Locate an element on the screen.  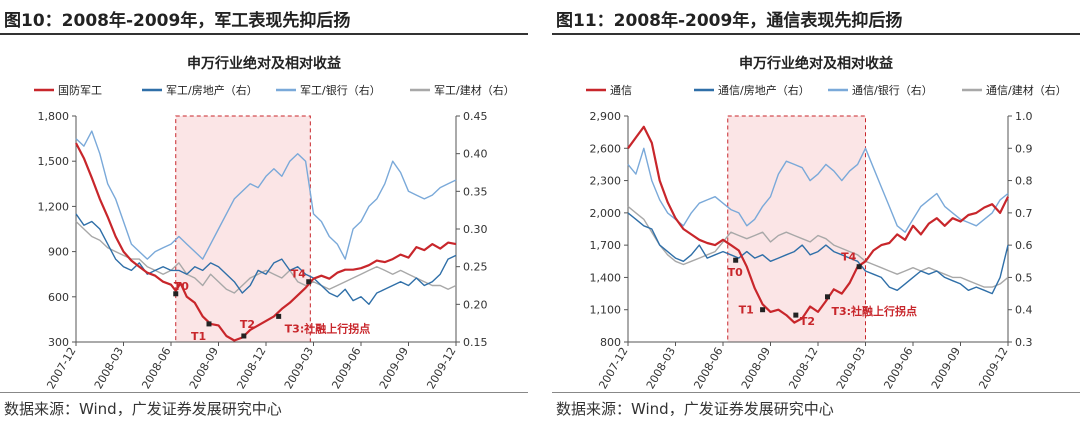
legend-label: 军工/银行（右） is located at coordinates (340, 90).